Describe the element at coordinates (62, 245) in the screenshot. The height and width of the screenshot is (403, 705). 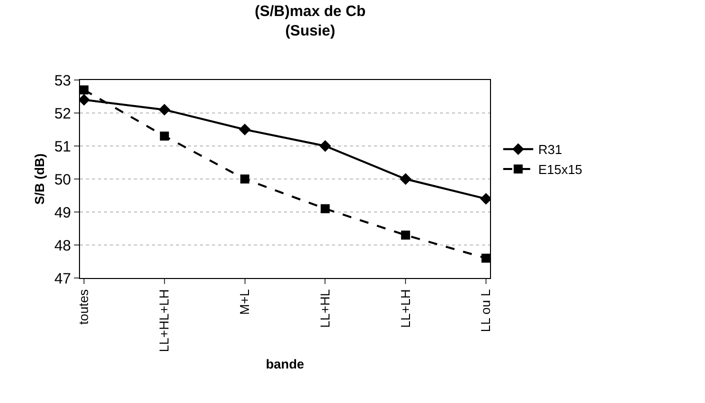
I see `y-tick-label: 48` at that location.